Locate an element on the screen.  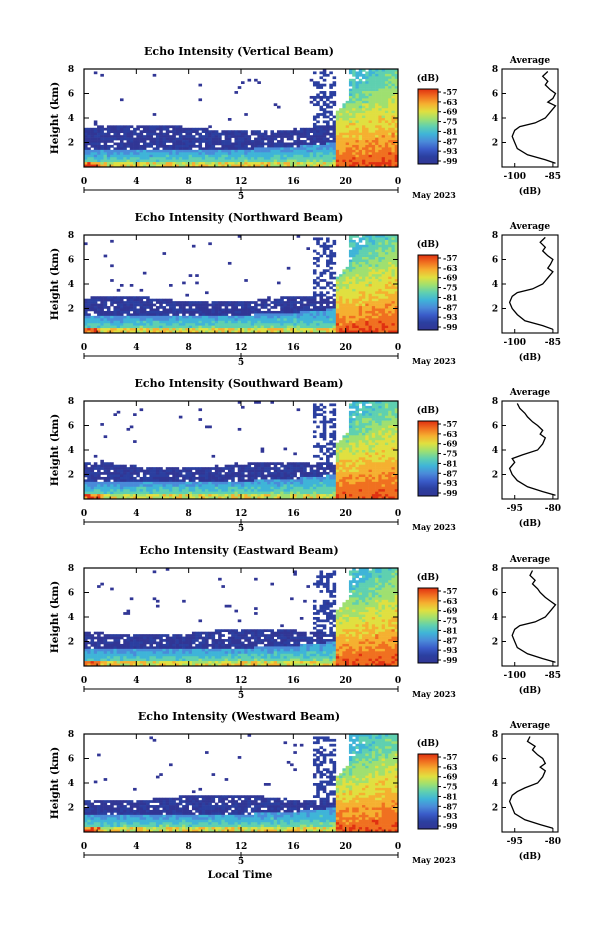
x-axis-label: Local Time is located at coordinates (240, 875).